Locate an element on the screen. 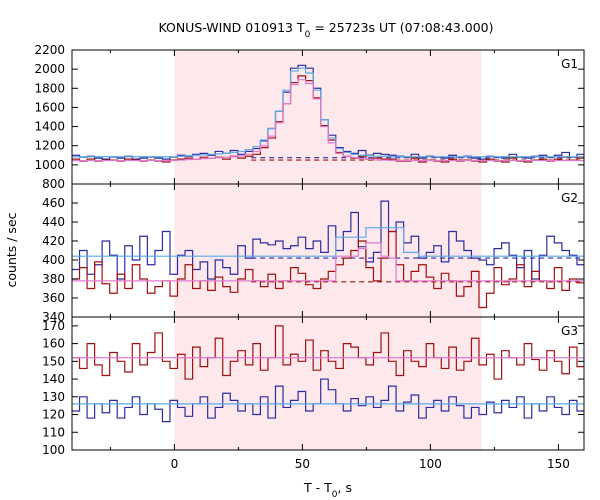  y-tick-label: 800 is located at coordinates (53, 184).